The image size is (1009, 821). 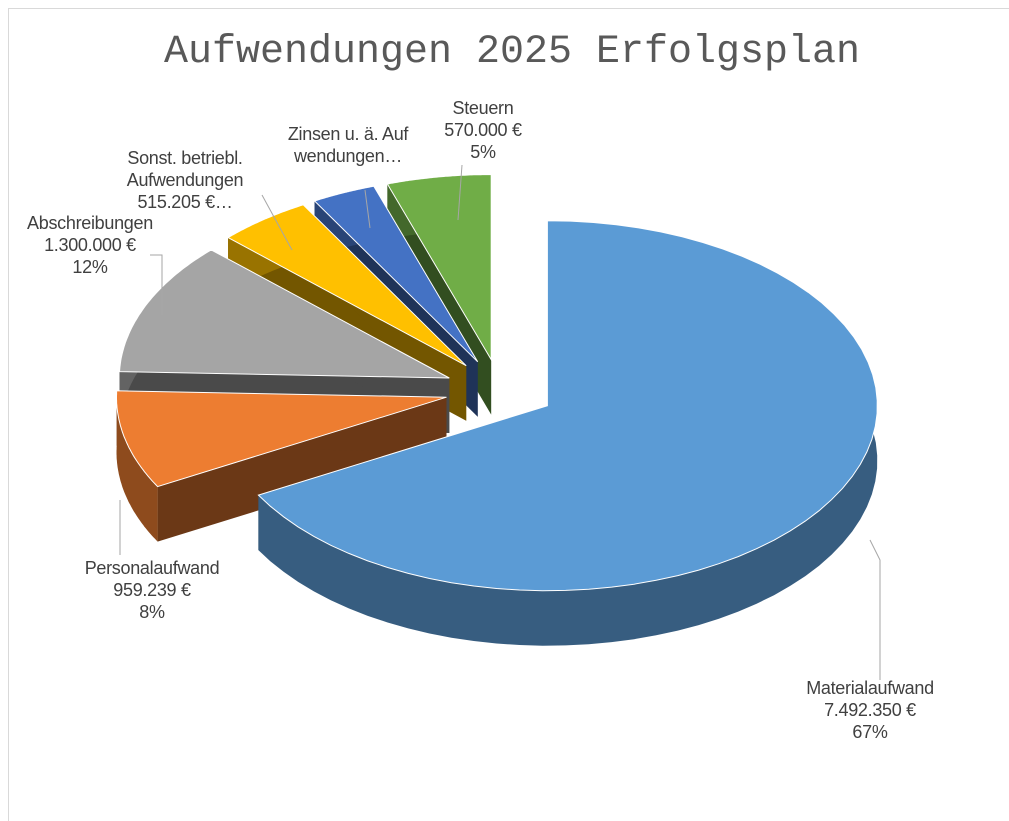 I want to click on data-label: Steuern 570.000 €5%, so click(x=483, y=130).